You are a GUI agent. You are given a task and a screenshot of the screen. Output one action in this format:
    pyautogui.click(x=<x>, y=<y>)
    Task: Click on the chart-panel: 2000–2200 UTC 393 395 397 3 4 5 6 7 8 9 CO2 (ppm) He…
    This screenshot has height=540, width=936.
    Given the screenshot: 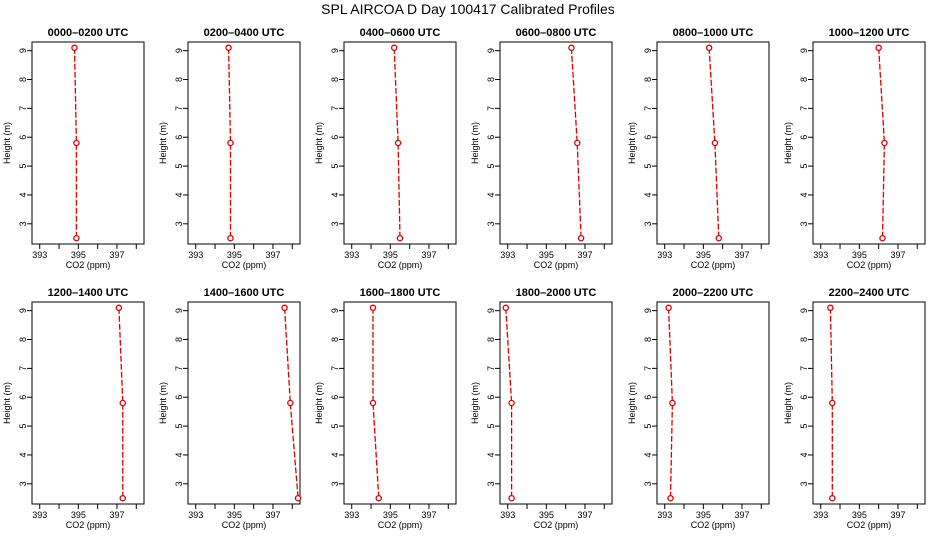 What is the action you would take?
    pyautogui.click(x=698, y=408)
    